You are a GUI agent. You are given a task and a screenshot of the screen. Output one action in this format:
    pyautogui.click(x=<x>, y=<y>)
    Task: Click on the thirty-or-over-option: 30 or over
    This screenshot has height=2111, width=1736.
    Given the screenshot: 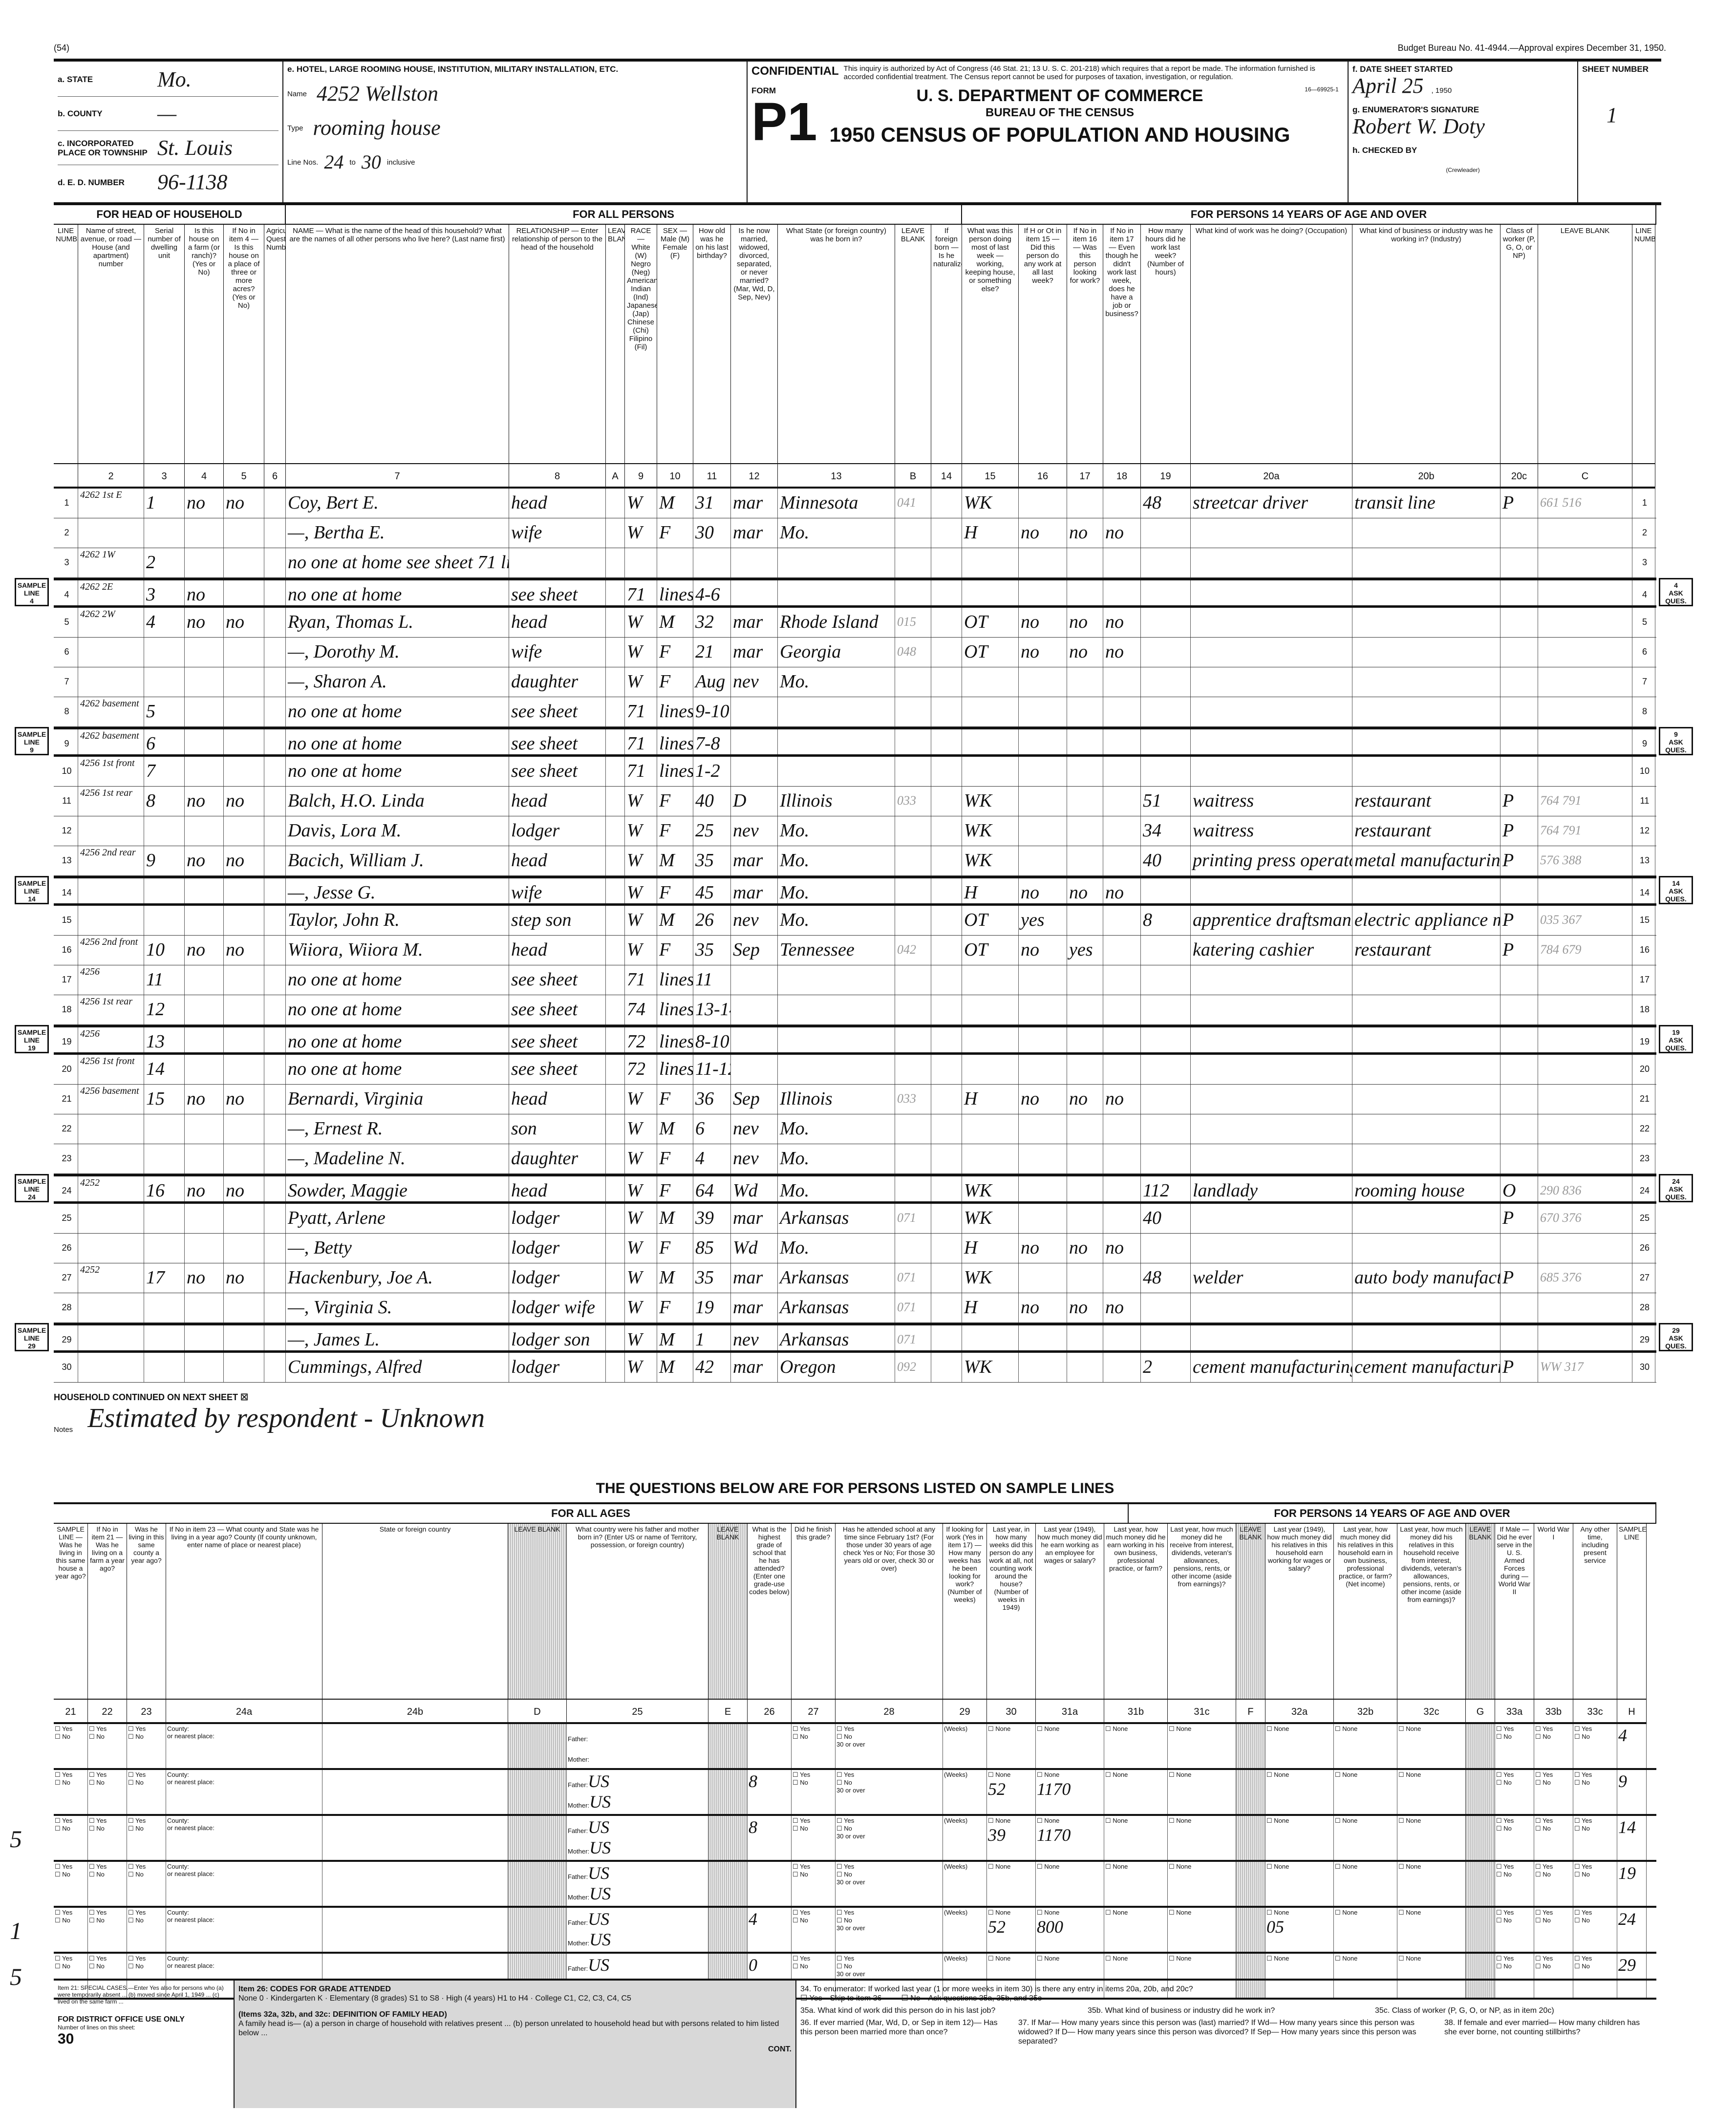 What is the action you would take?
    pyautogui.click(x=850, y=1744)
    